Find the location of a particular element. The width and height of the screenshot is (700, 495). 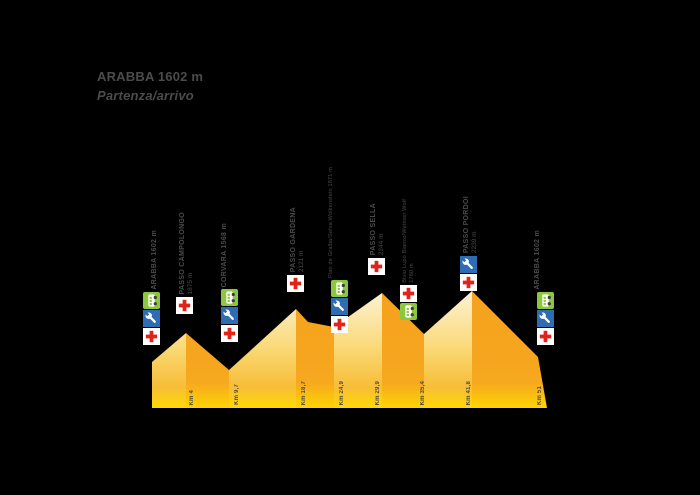

waypoint-label: PASSO GARDENA 2121 m is located at coordinates (298, 239).